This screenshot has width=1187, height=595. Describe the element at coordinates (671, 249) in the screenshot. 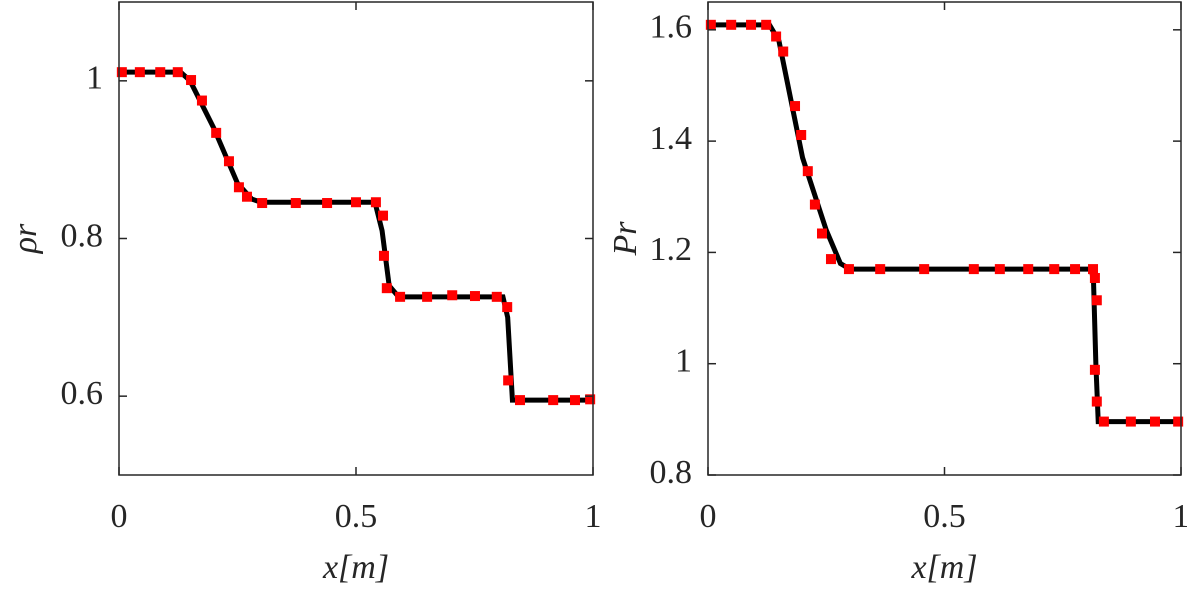

I see `y-tick-label: 1.2` at that location.